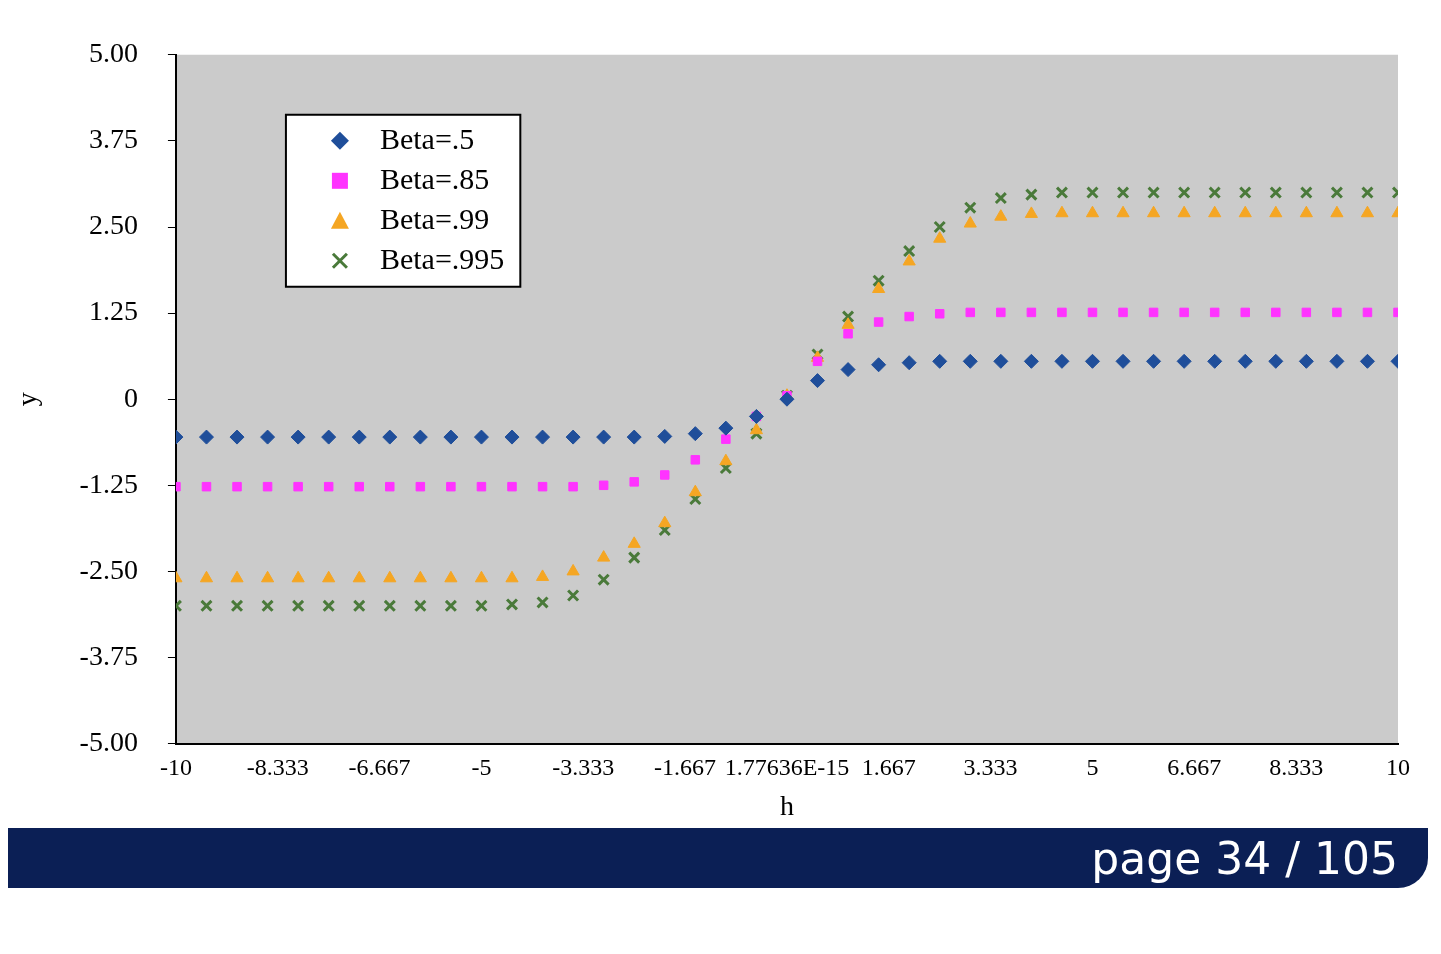  What do you see at coordinates (685, 767) in the screenshot?
I see `x-tick-label: -1.667` at bounding box center [685, 767].